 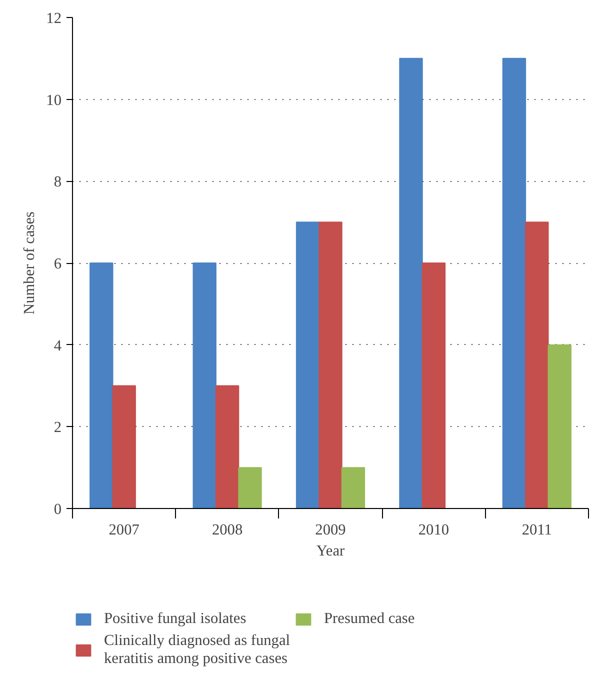 I want to click on y-tick-label: 10, so click(x=54, y=100).